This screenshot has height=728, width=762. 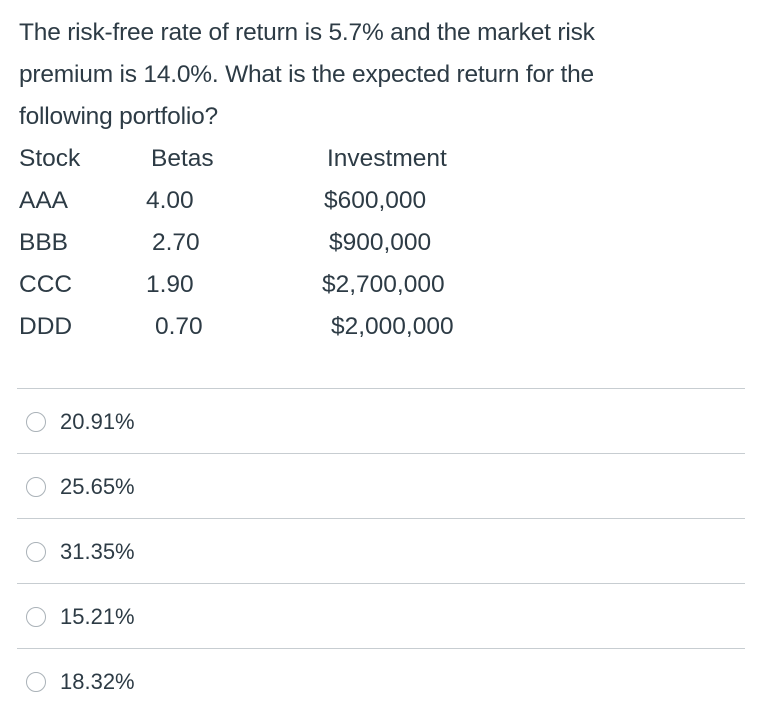 I want to click on table-row: DDD 0.70 $2,000,000, so click(x=279, y=327).